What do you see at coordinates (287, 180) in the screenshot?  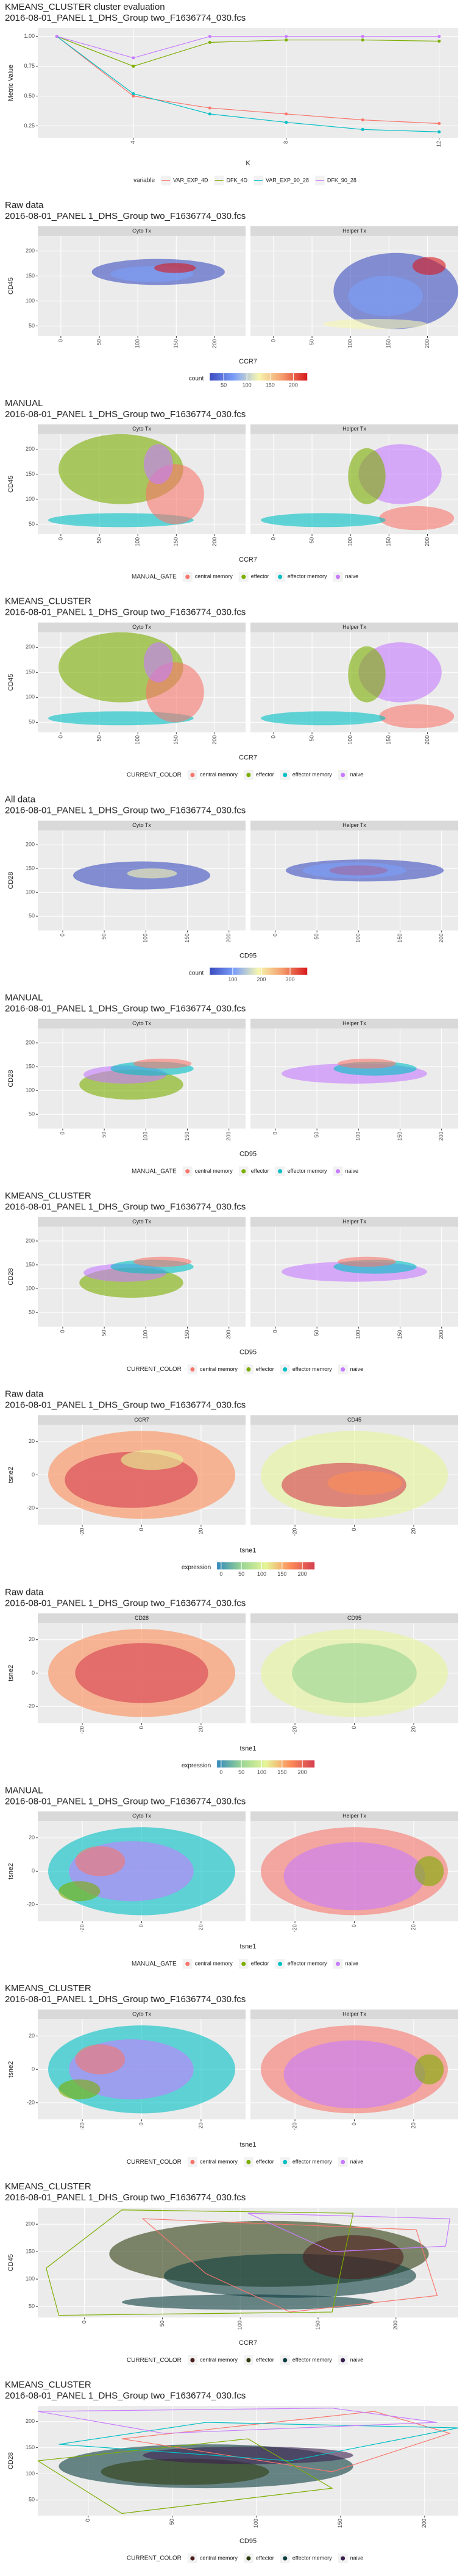 I see `legend-label: VAR_EXP_90_28` at bounding box center [287, 180].